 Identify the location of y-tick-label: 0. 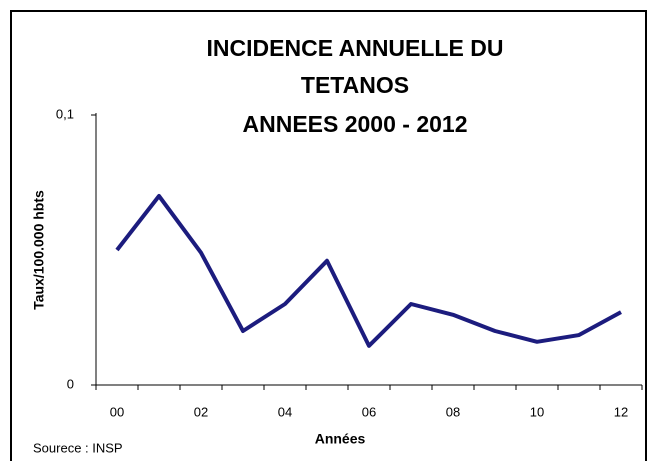
(70, 383).